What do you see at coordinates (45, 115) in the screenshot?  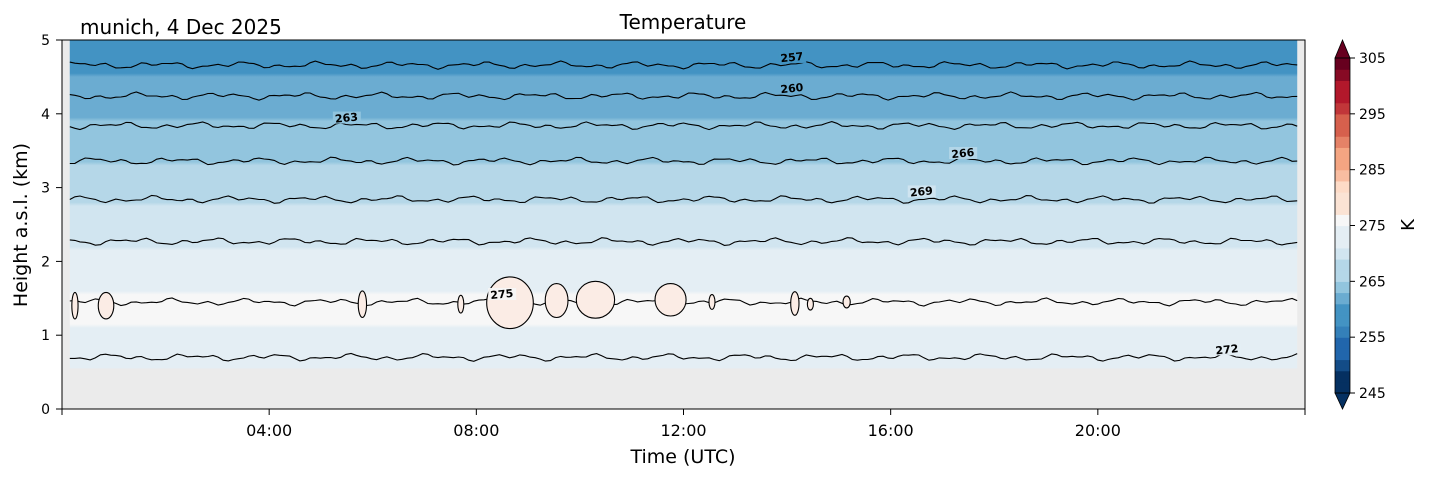 I see `y-tick-label: 4` at bounding box center [45, 115].